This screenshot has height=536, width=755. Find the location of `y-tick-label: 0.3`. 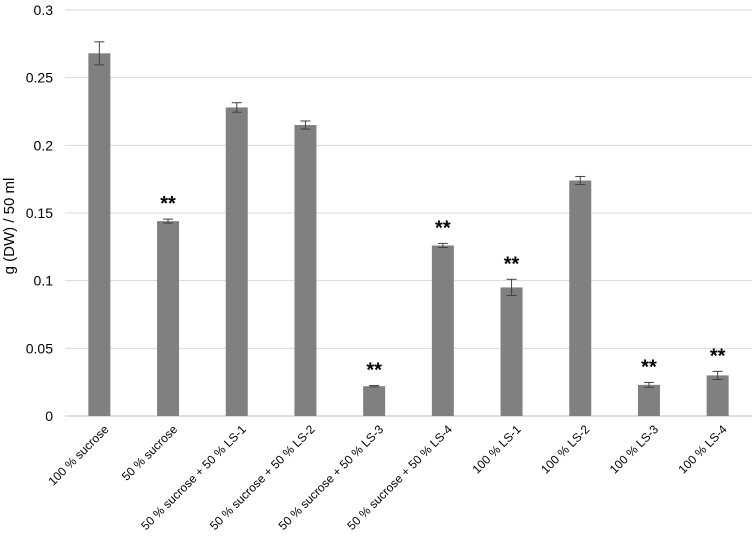

y-tick-label: 0.3 is located at coordinates (44, 10).